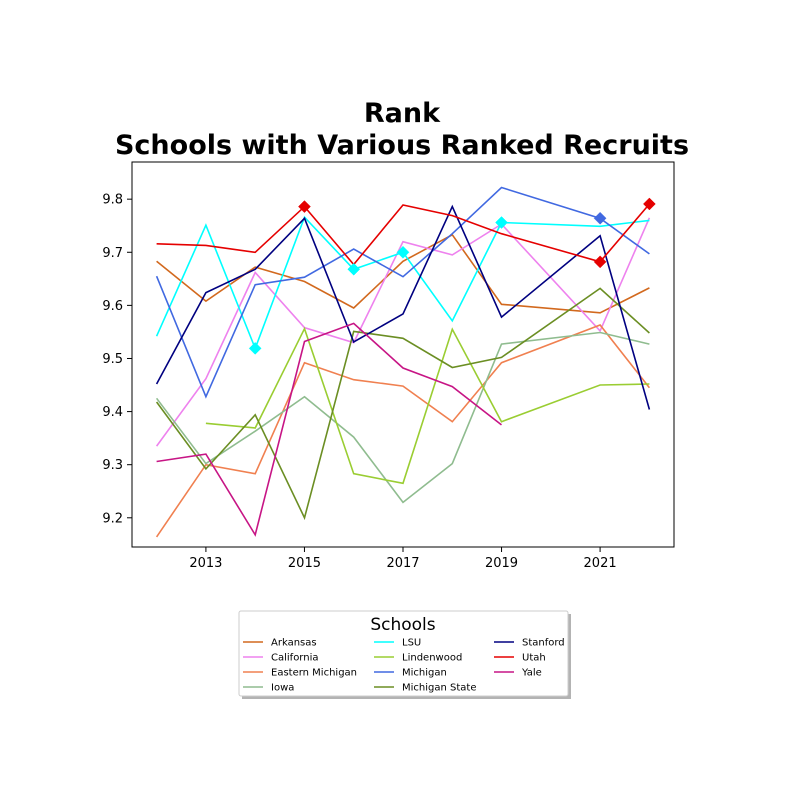  What do you see at coordinates (543, 643) in the screenshot?
I see `legend-label: Stanford` at bounding box center [543, 643].